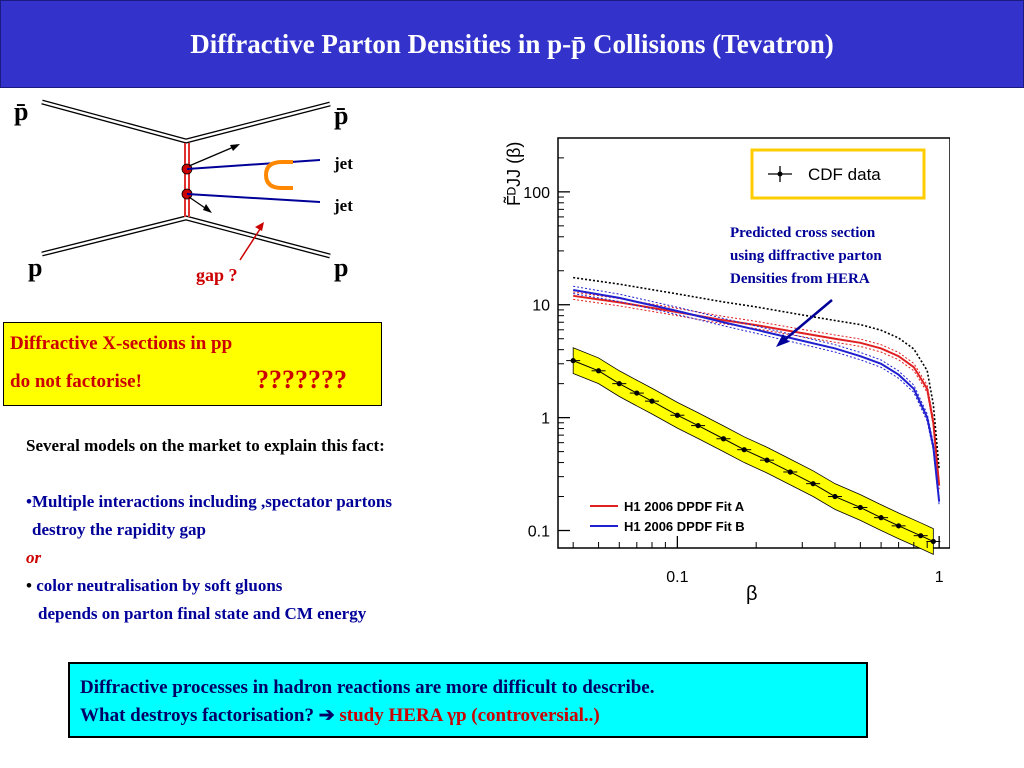 The image size is (1024, 768). I want to click on label-gap: gap ?, so click(217, 275).